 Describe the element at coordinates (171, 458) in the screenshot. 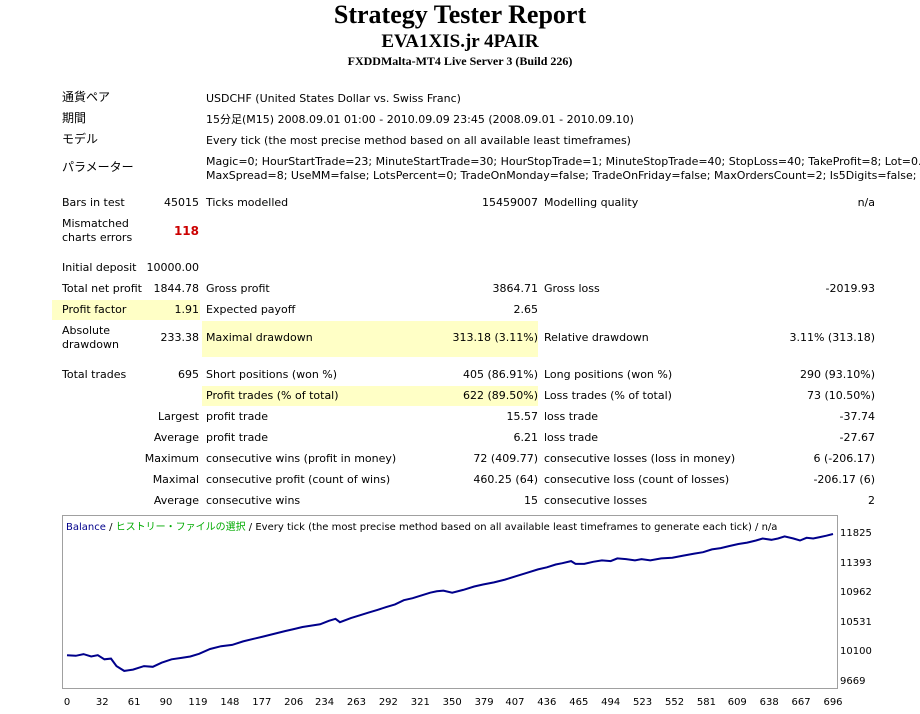

I see `maximum-label: Maximum` at that location.